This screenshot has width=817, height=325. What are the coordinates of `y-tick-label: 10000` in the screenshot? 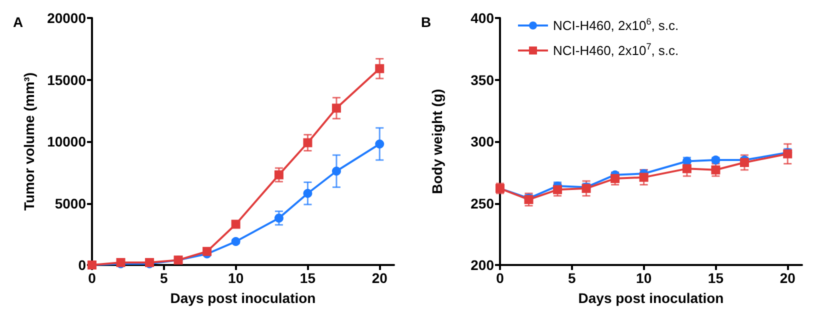 It's located at (66, 142).